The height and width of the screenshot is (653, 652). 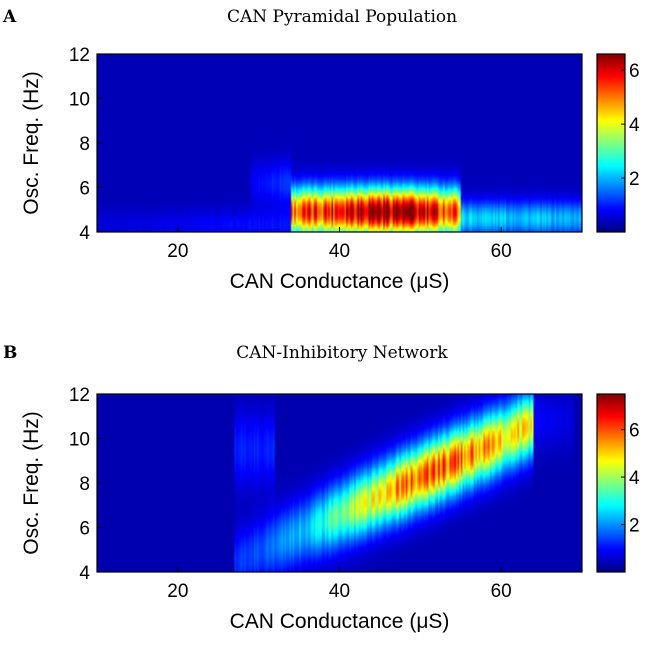 What do you see at coordinates (342, 17) in the screenshot?
I see `panel-title: CAN Pyramidal Population` at bounding box center [342, 17].